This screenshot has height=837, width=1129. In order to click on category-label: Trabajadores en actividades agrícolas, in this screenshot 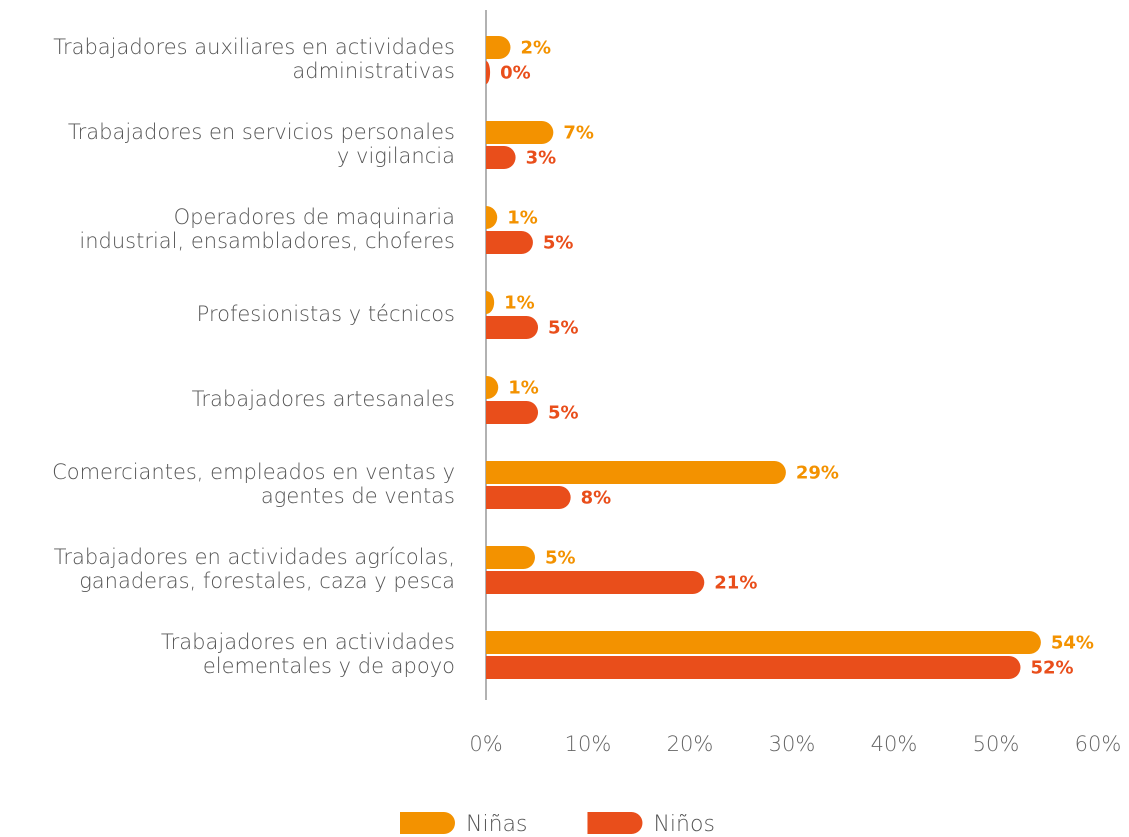, I will do `click(254, 557)`.